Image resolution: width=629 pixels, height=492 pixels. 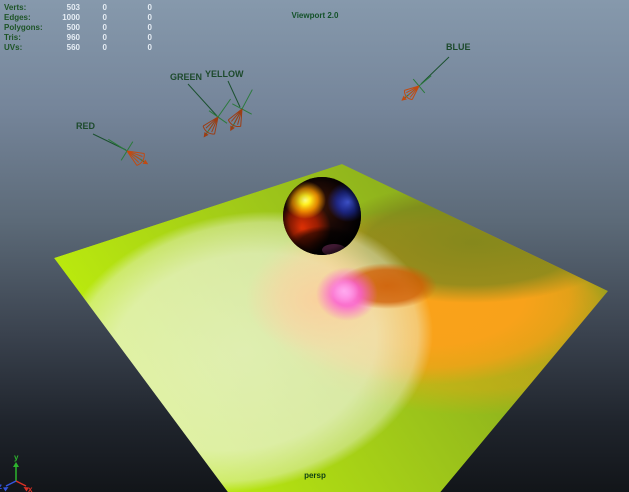 I want to click on spotlight-green-icon, so click(x=217, y=118).